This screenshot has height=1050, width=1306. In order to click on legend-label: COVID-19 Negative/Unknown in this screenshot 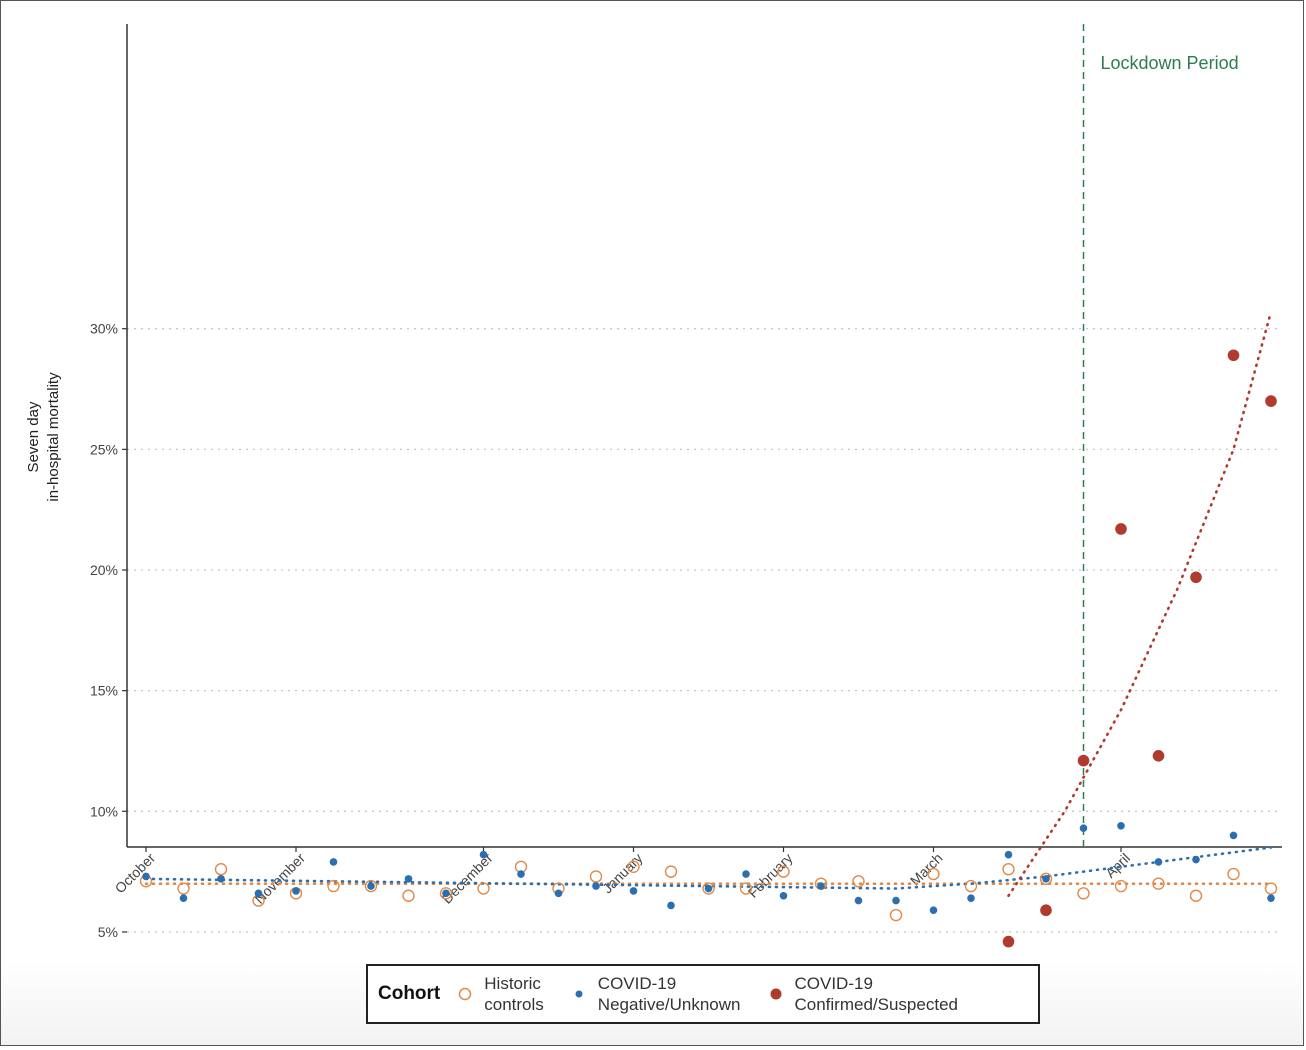, I will do `click(669, 994)`.